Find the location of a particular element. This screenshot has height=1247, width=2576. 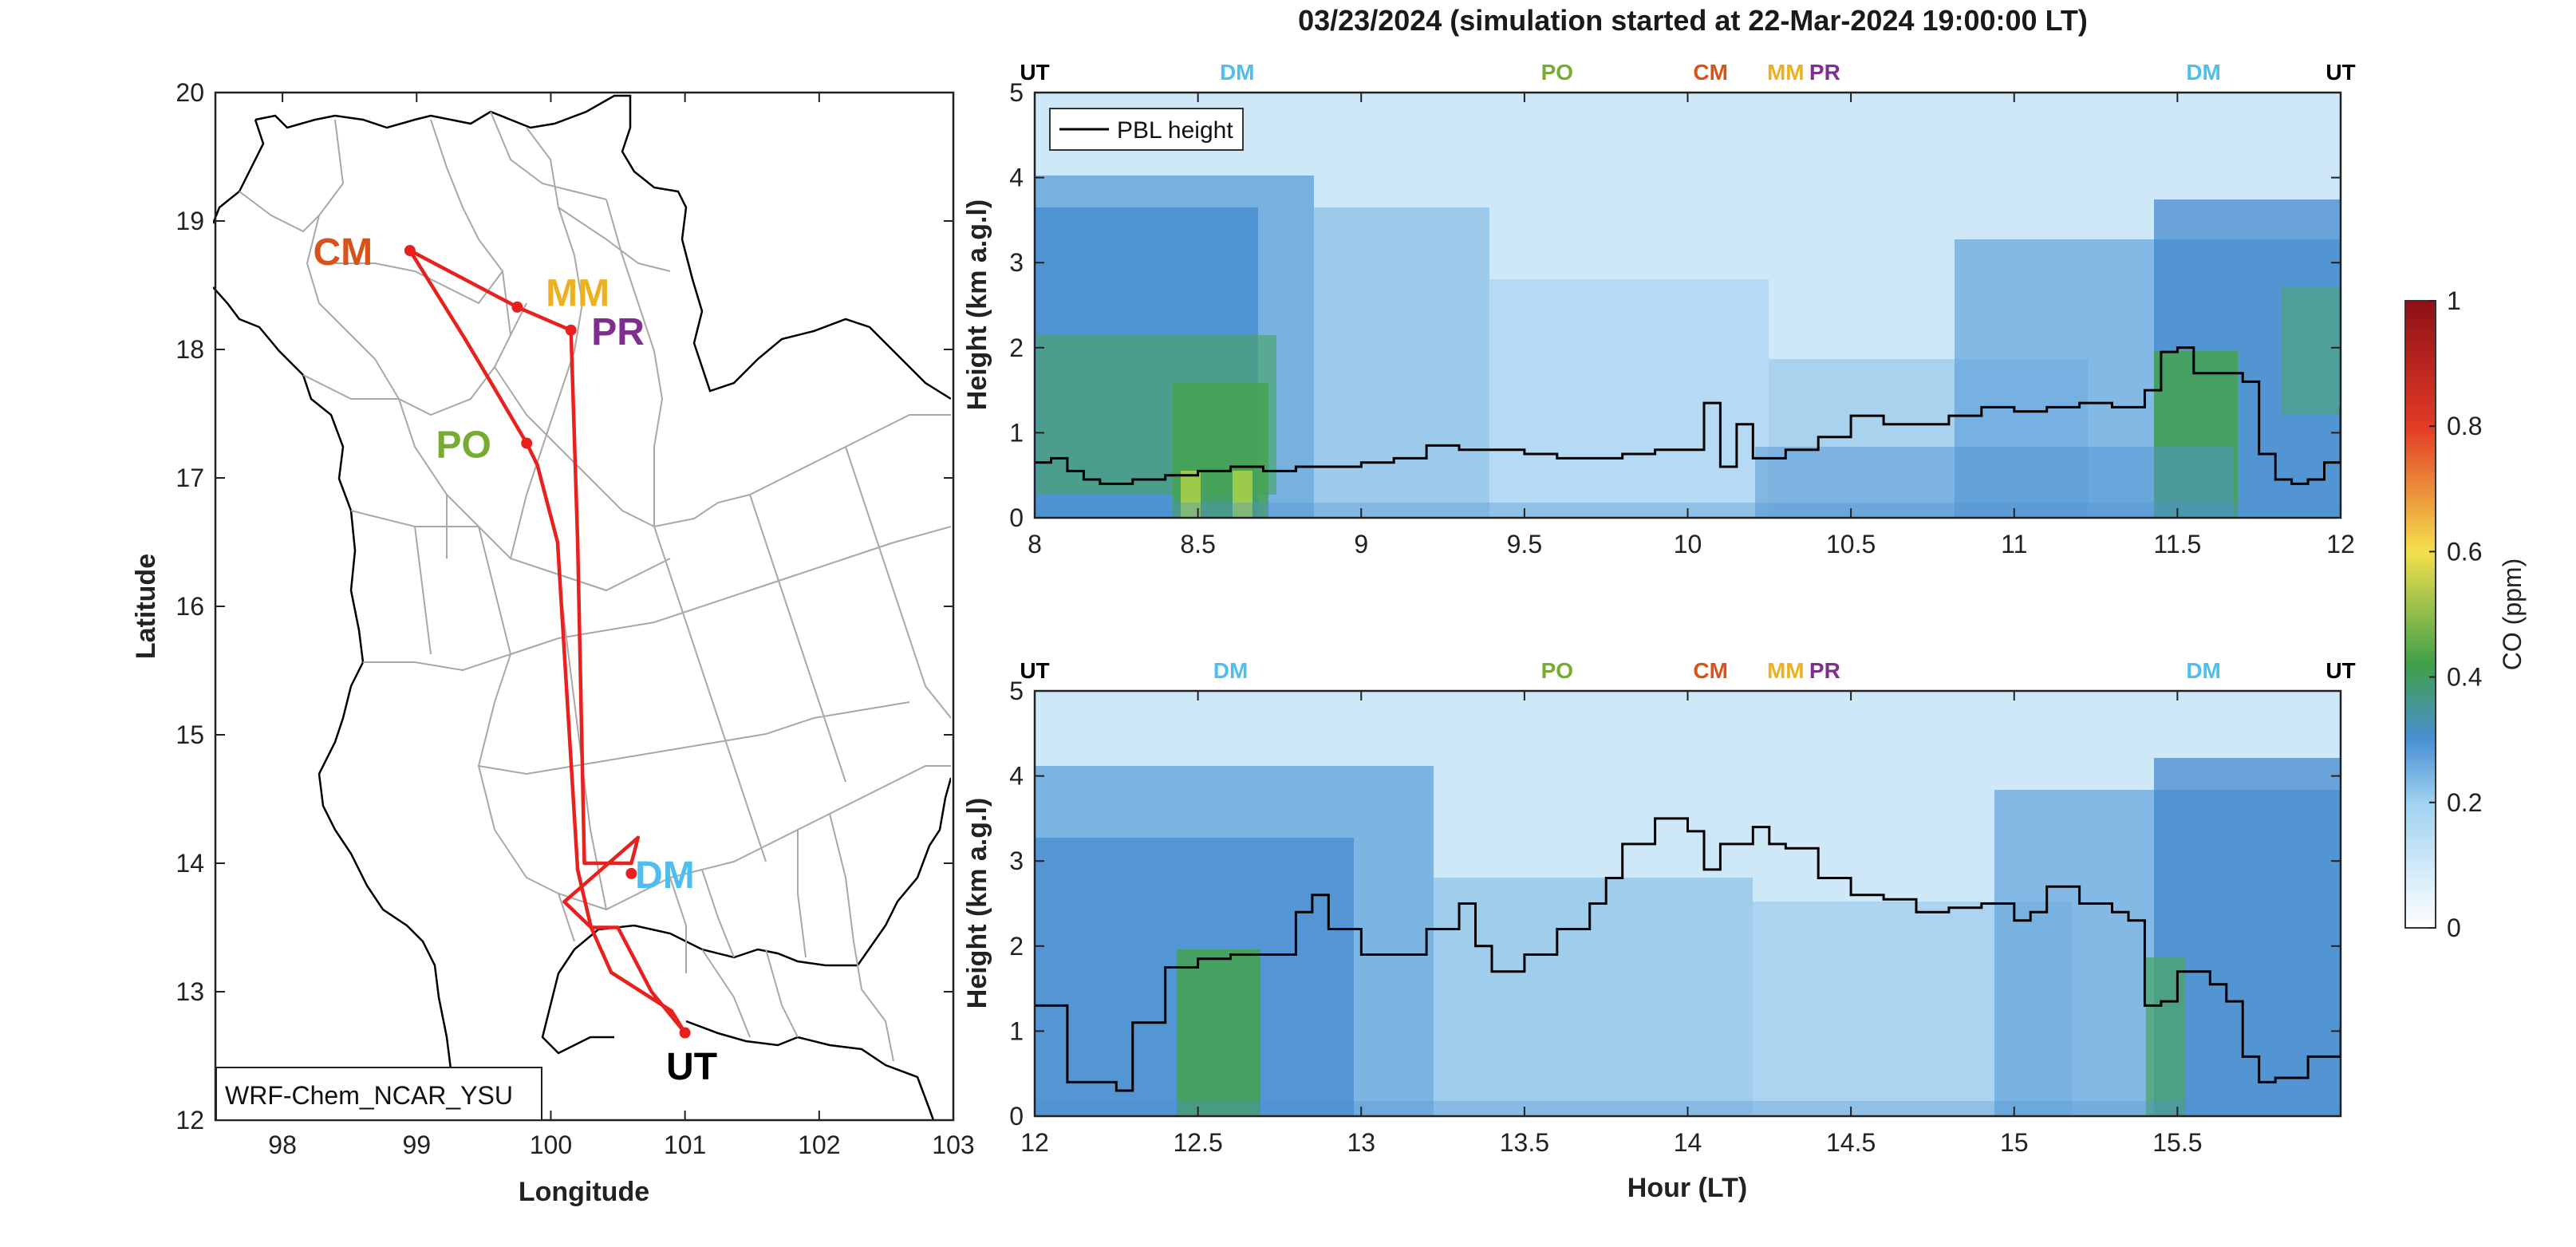

xtick-label: 12.5 is located at coordinates (1197, 1143).